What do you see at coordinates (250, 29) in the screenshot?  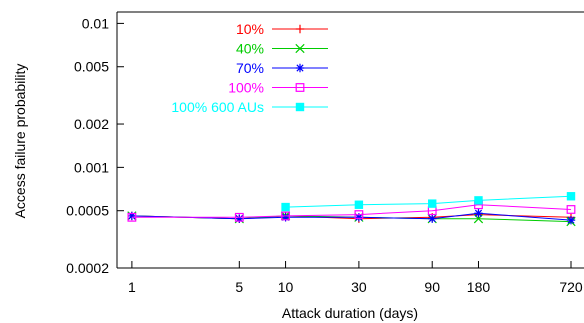 I see `legend-label: 10%` at bounding box center [250, 29].